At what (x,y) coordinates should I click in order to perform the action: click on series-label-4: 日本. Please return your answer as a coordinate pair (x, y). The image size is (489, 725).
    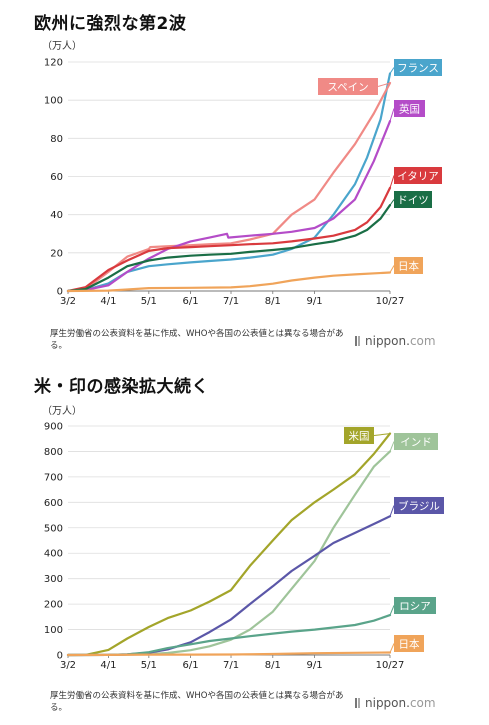
    Looking at the image, I should click on (409, 644).